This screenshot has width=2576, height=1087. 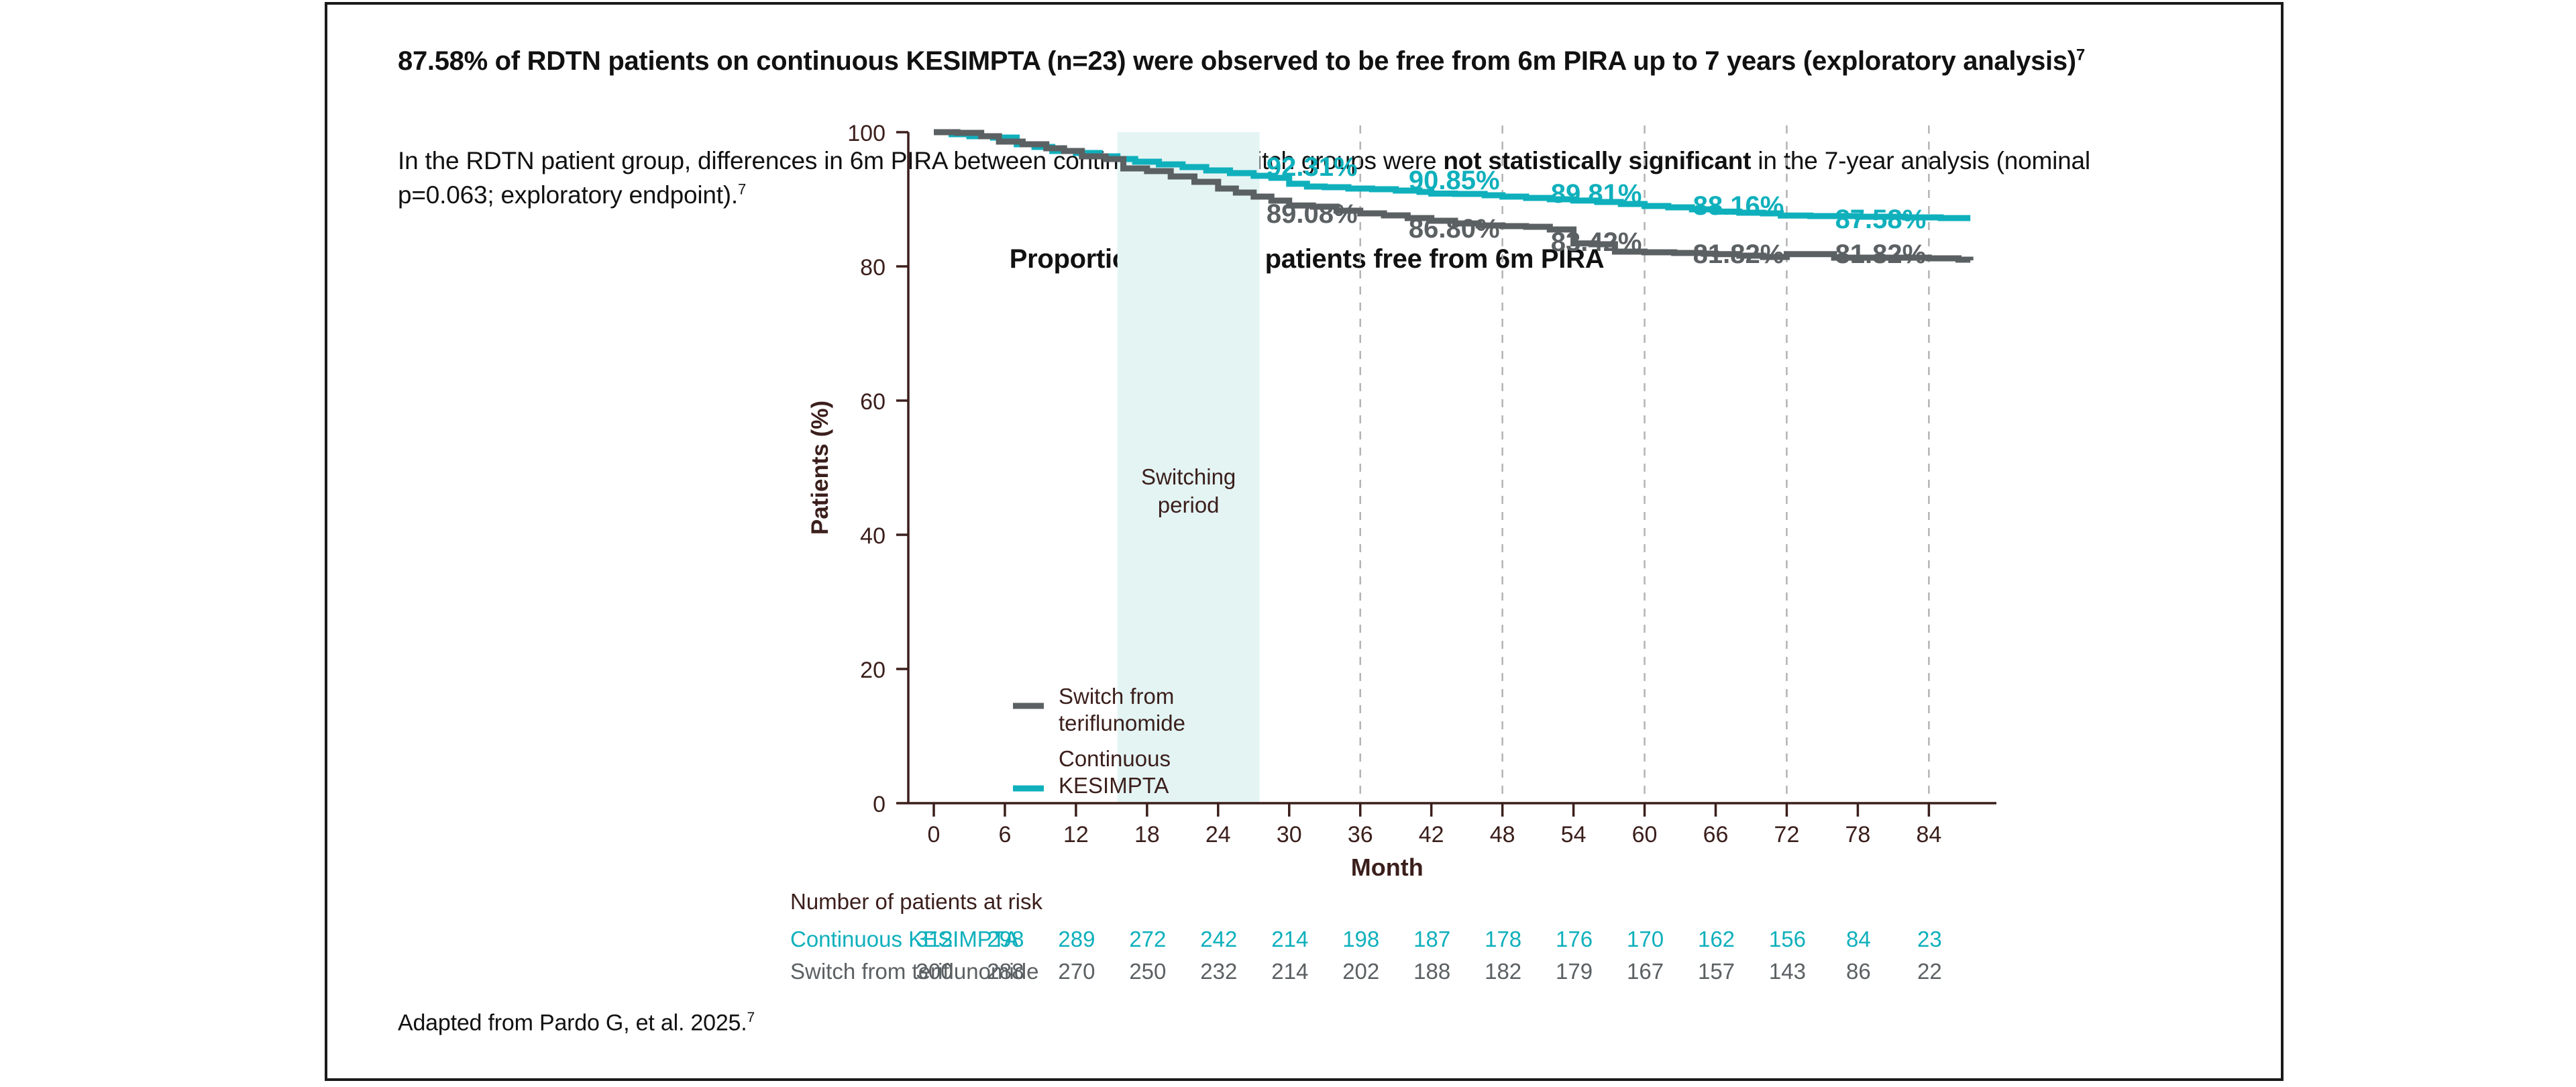 What do you see at coordinates (1645, 834) in the screenshot?
I see `x-tick-label-60: 60` at bounding box center [1645, 834].